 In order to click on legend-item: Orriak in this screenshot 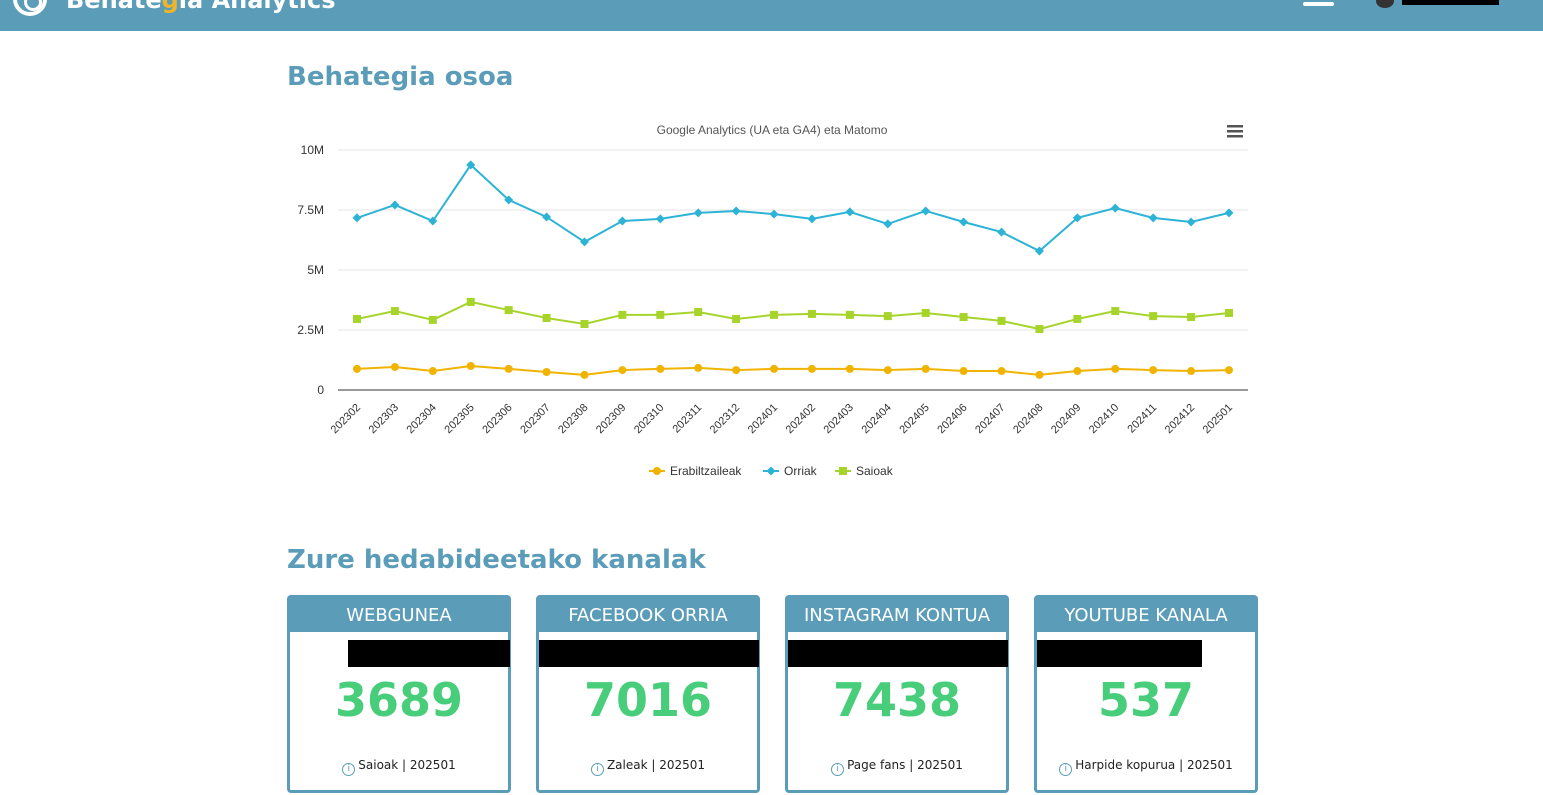, I will do `click(801, 471)`.